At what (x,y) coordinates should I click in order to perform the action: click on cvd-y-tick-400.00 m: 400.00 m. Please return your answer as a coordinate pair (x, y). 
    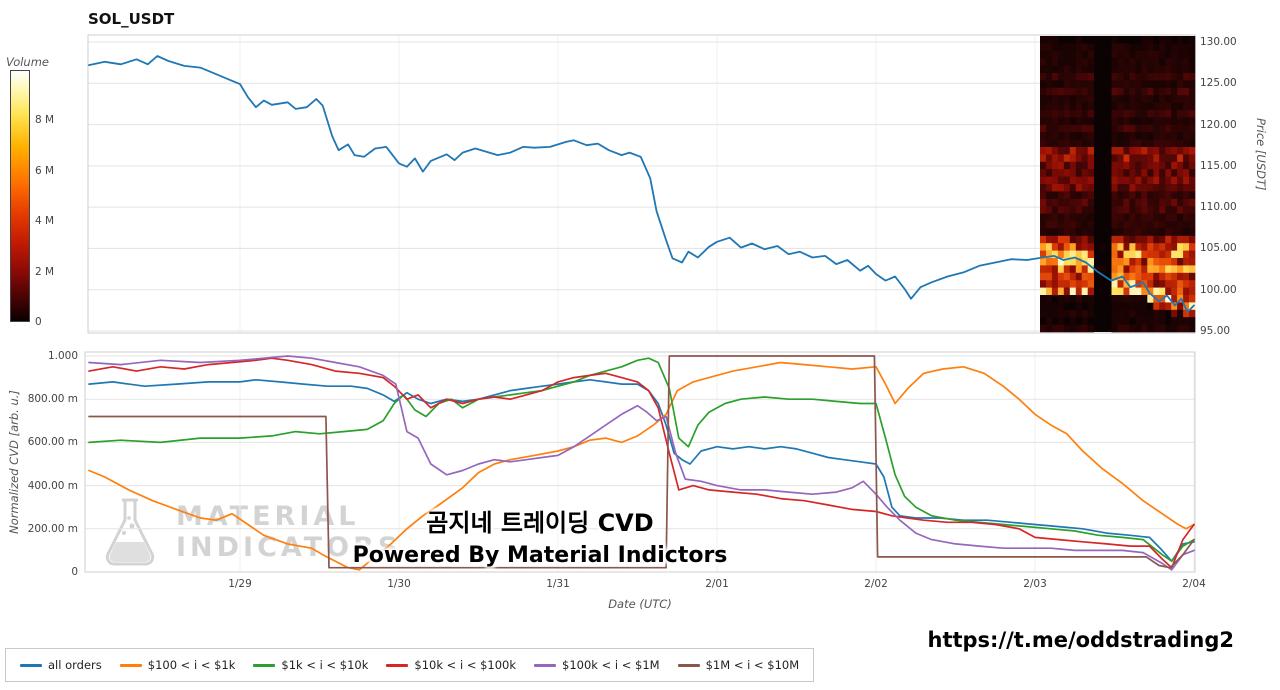
    Looking at the image, I should click on (52, 485).